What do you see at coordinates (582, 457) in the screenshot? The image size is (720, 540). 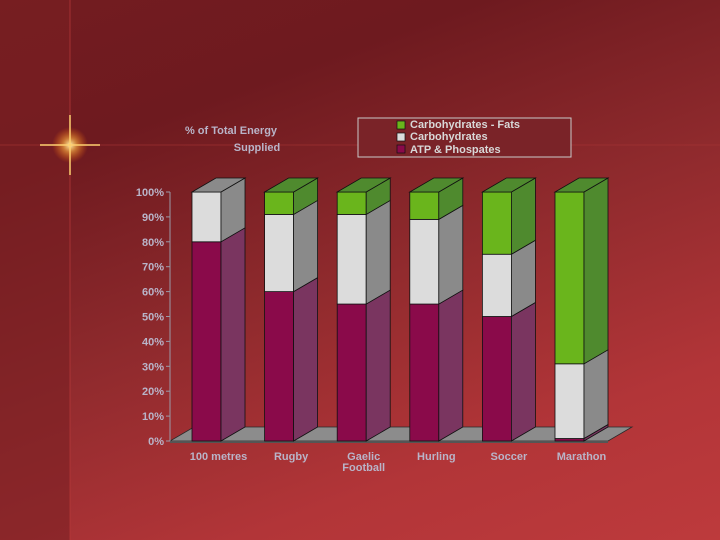 I see `category-label-marathon: Marathon` at bounding box center [582, 457].